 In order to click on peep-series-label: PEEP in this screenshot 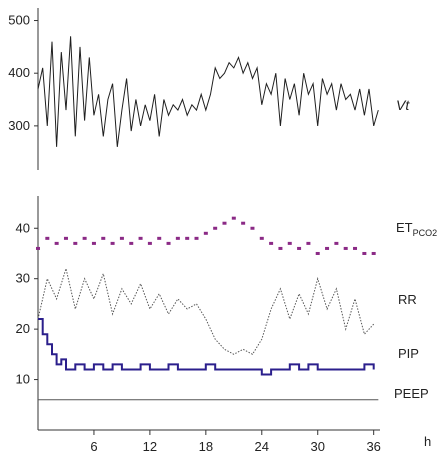, I will do `click(411, 393)`.